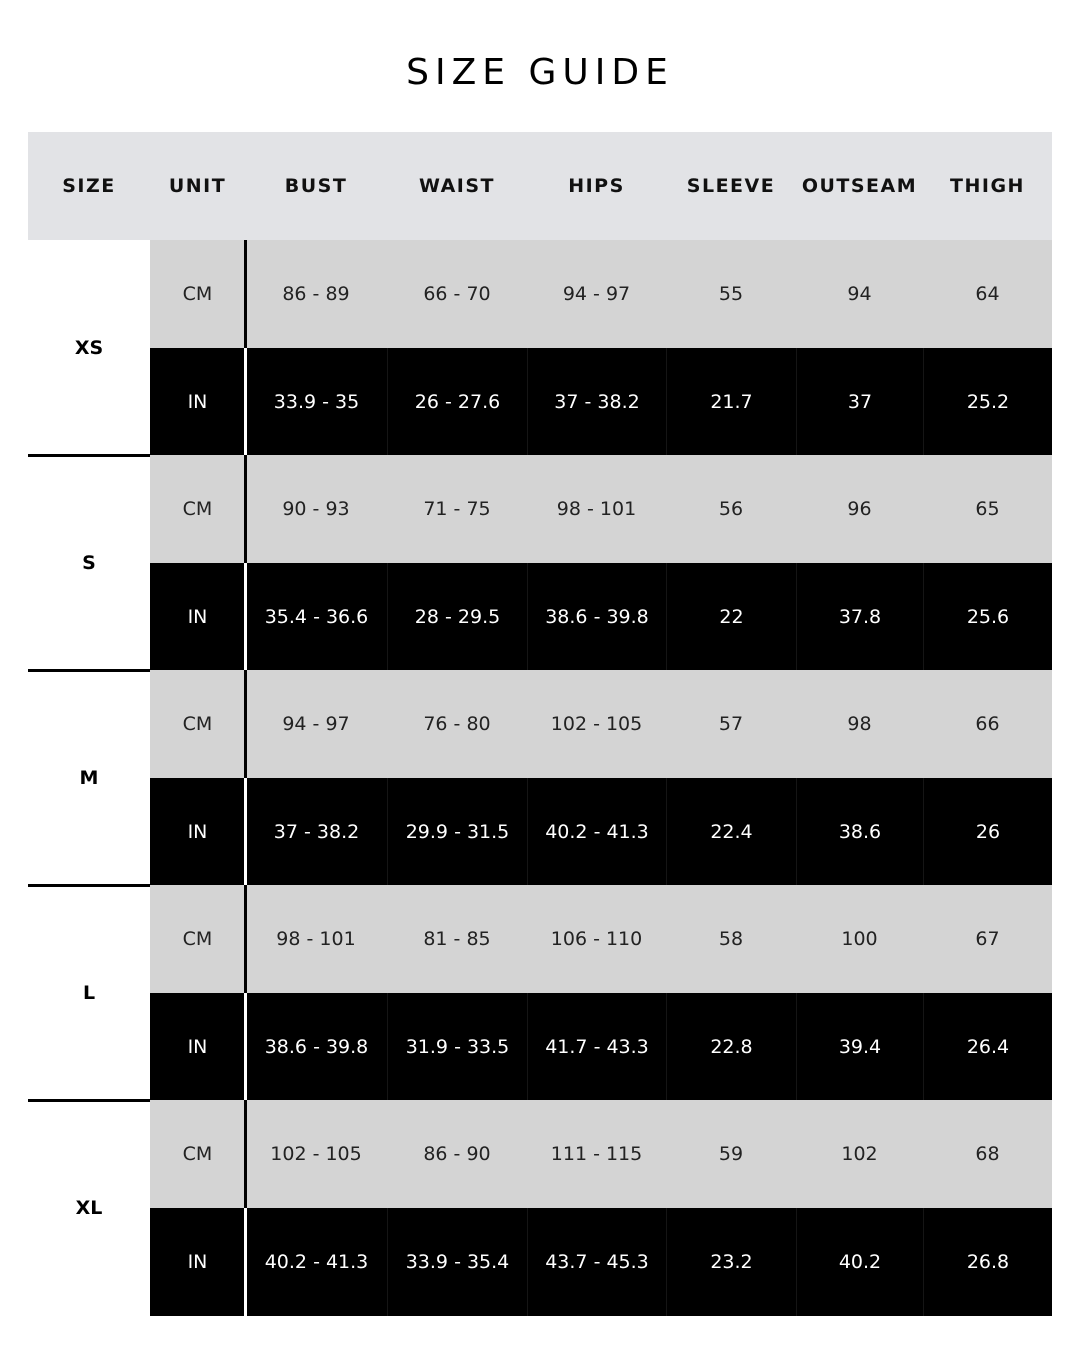 The width and height of the screenshot is (1080, 1350). I want to click on value-cell-bust: 33.9 - 35, so click(316, 401).